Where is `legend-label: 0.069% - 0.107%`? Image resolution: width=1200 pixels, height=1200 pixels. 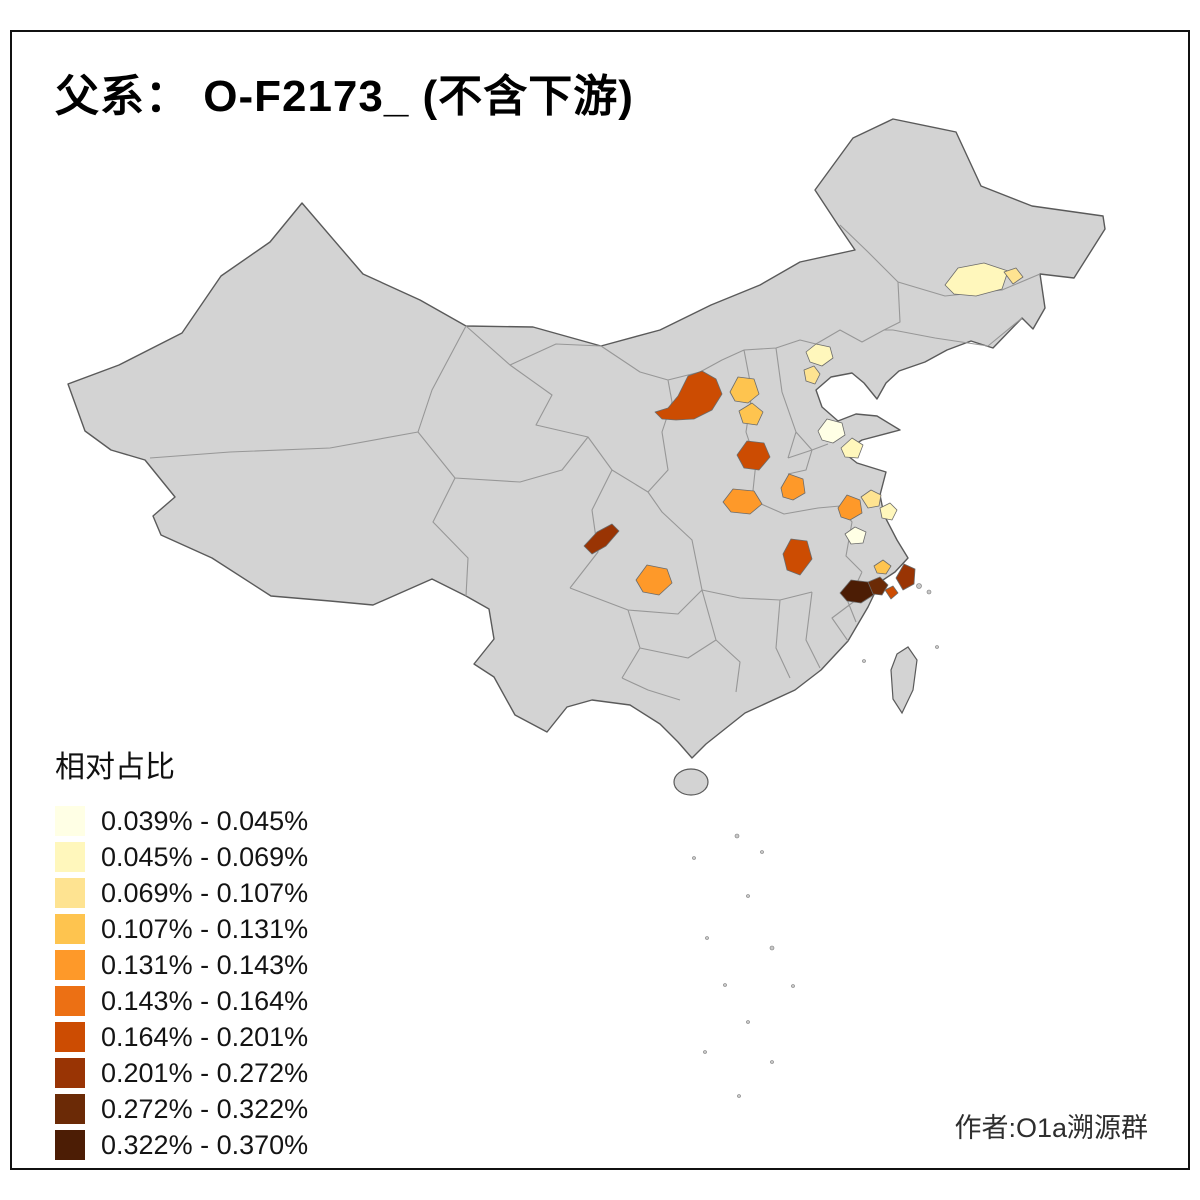
legend-label: 0.069% - 0.107% is located at coordinates (205, 892).